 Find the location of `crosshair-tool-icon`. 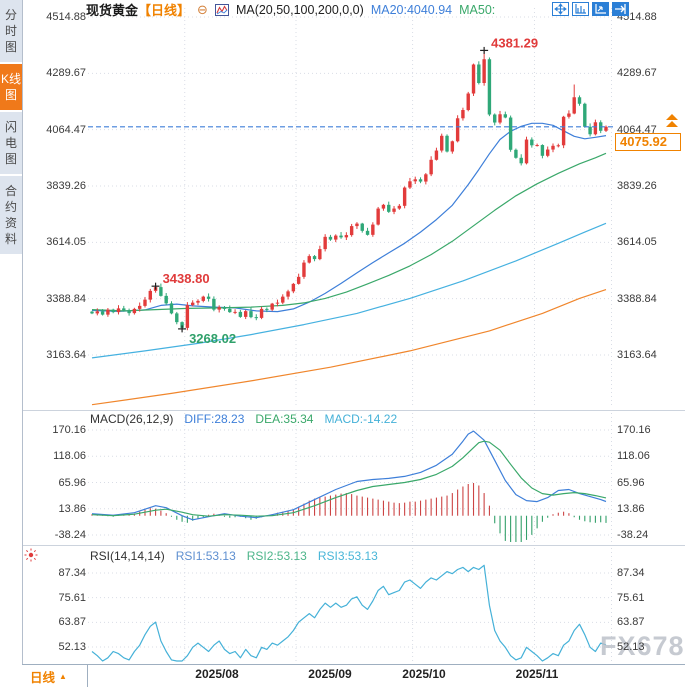

crosshair-tool-icon is located at coordinates (560, 9).